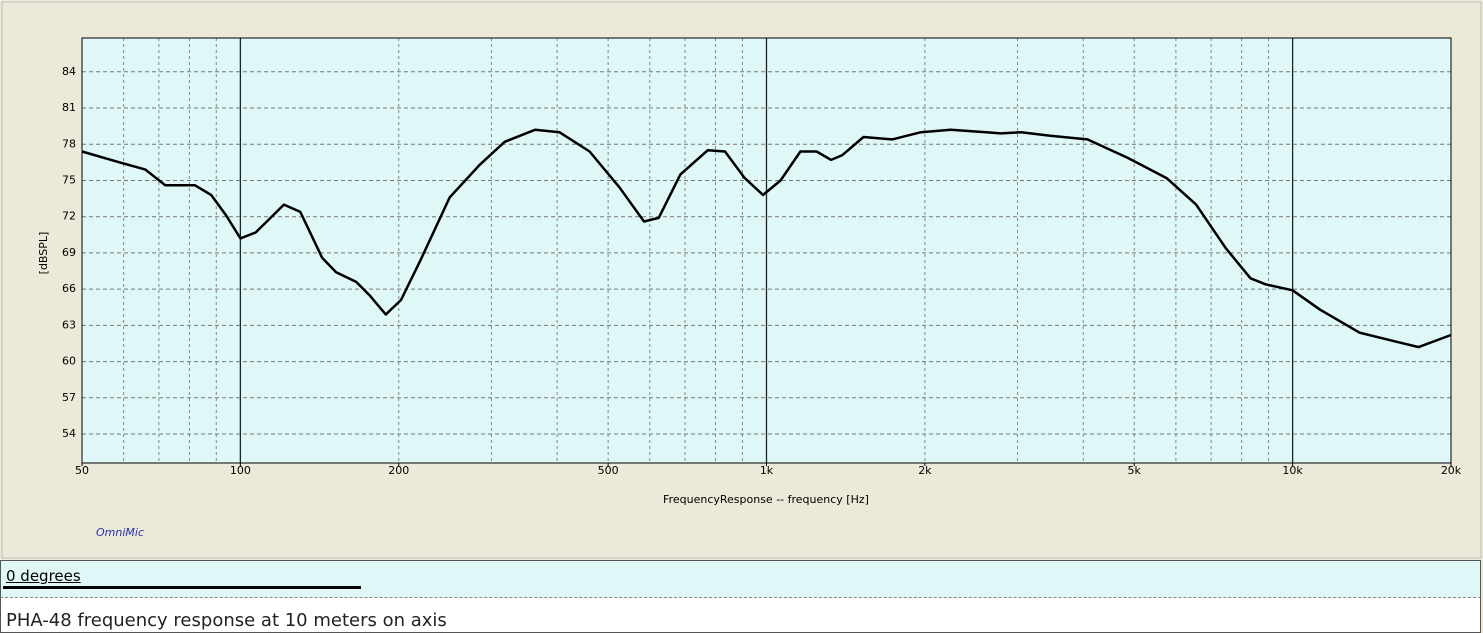 The height and width of the screenshot is (633, 1483). What do you see at coordinates (82, 470) in the screenshot?
I see `x-tick-label: 50` at bounding box center [82, 470].